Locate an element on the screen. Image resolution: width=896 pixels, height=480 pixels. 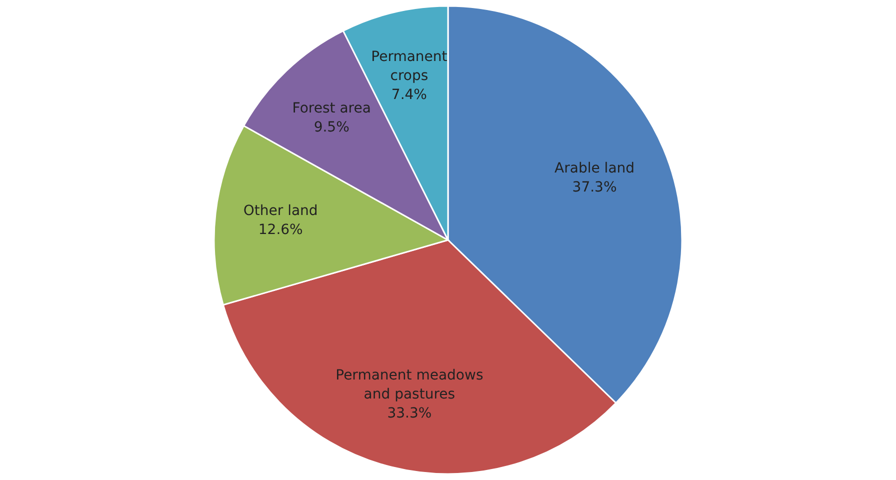
data-label: 7.4% is located at coordinates (409, 94).